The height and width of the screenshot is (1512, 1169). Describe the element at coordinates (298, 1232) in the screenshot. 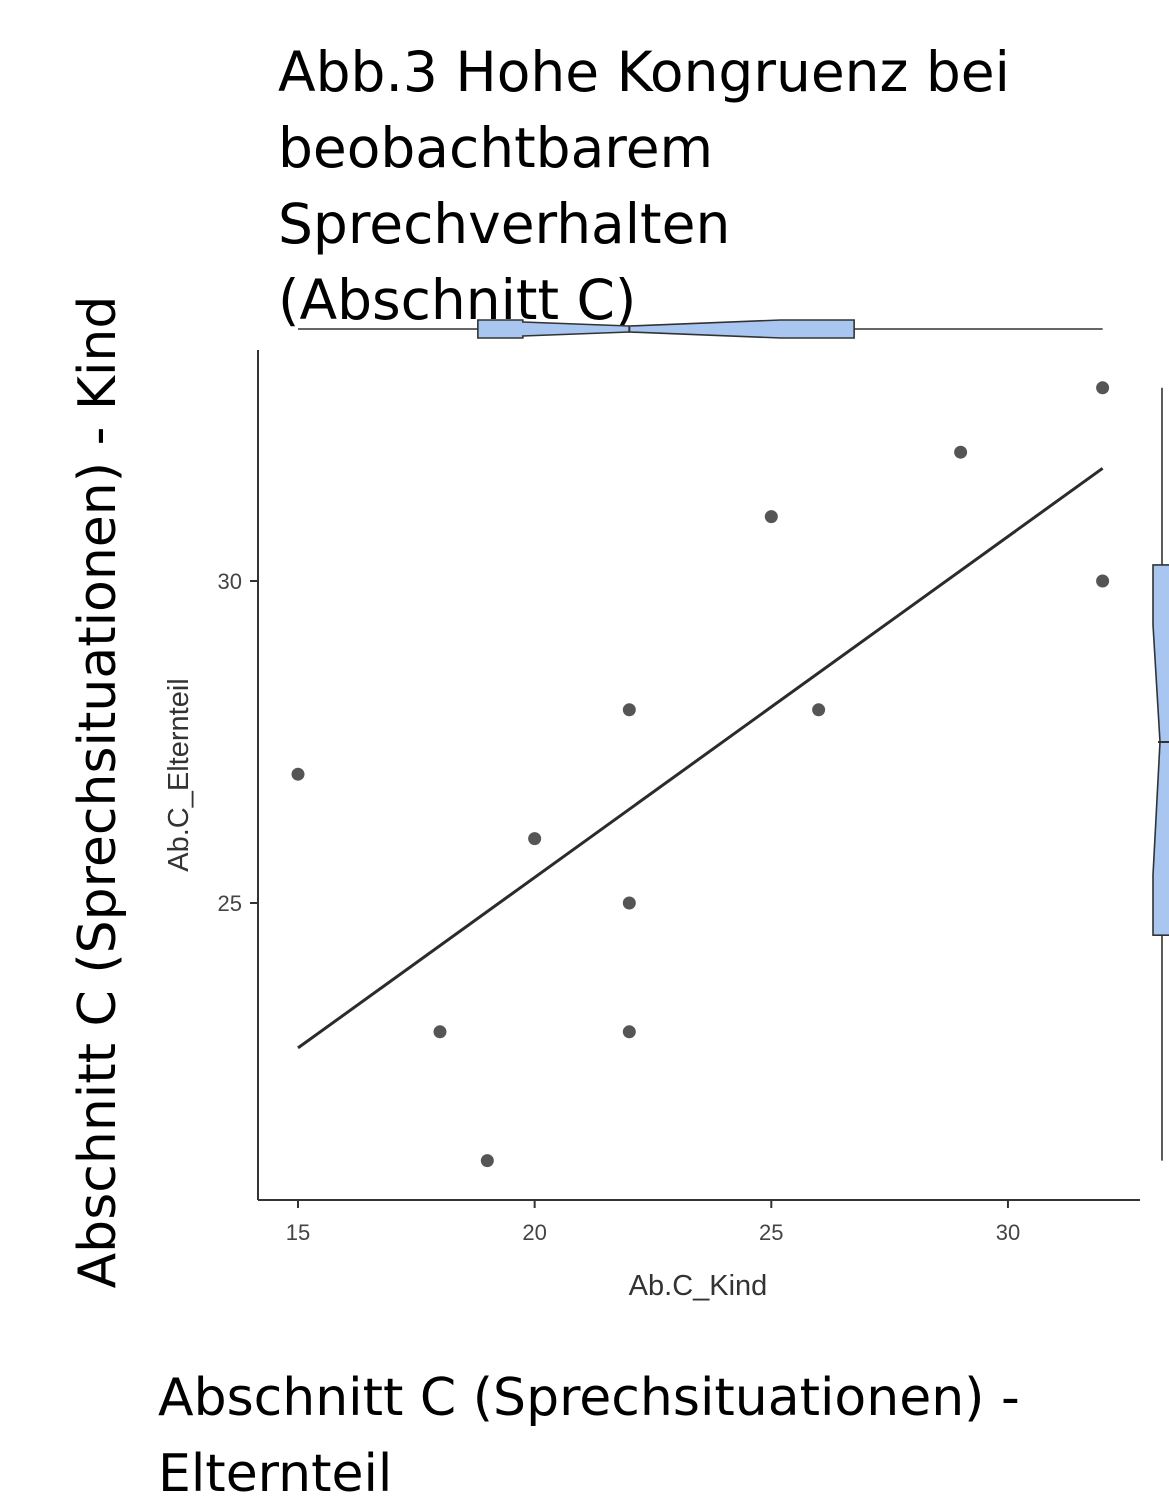

I see `x-tick-label: 15` at that location.